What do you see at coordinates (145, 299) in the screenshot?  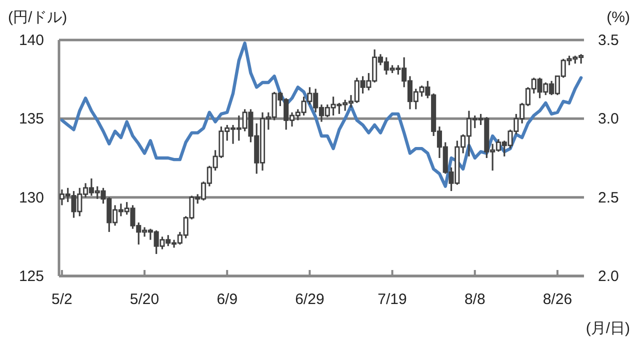 I see `x-tick-label: 5/20` at bounding box center [145, 299].